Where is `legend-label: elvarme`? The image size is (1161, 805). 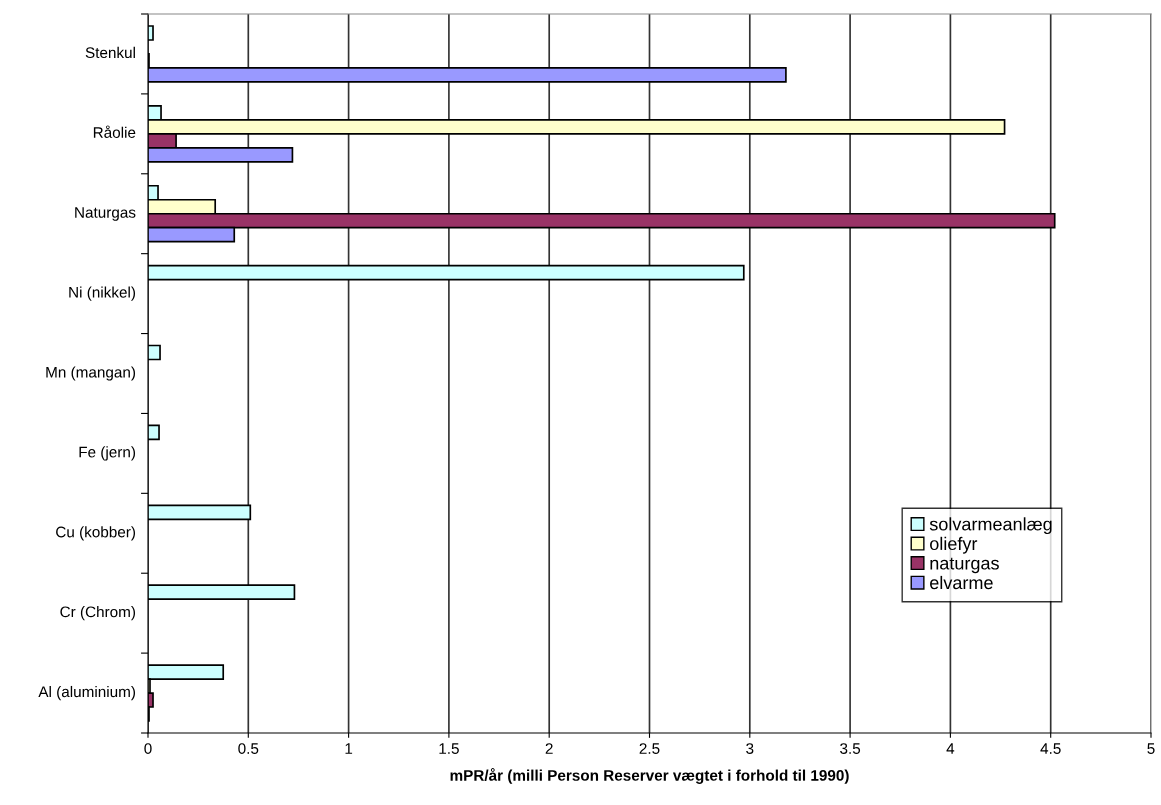
legend-label: elvarme is located at coordinates (961, 582).